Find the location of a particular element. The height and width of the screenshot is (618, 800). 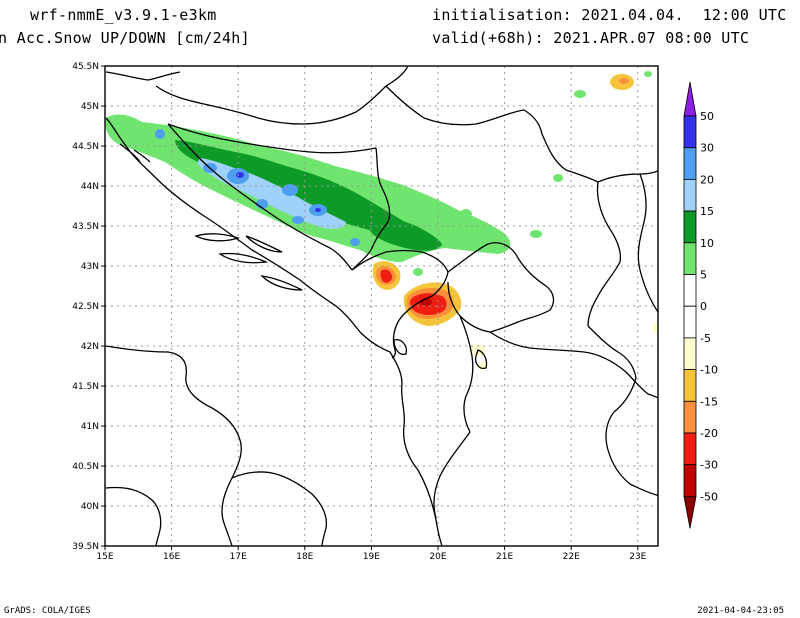

lon-tick-label: 22E is located at coordinates (571, 557).